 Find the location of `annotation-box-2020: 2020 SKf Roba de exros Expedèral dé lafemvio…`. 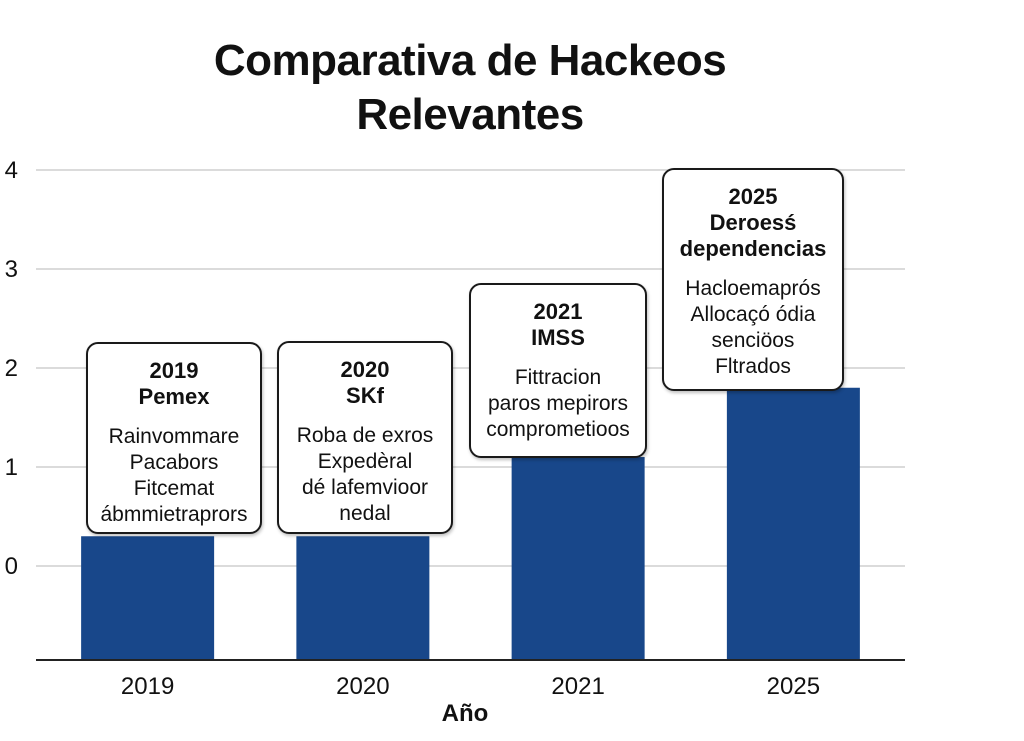

annotation-box-2020: 2020 SKf Roba de exros Expedèral dé lafemvio… is located at coordinates (365, 437).